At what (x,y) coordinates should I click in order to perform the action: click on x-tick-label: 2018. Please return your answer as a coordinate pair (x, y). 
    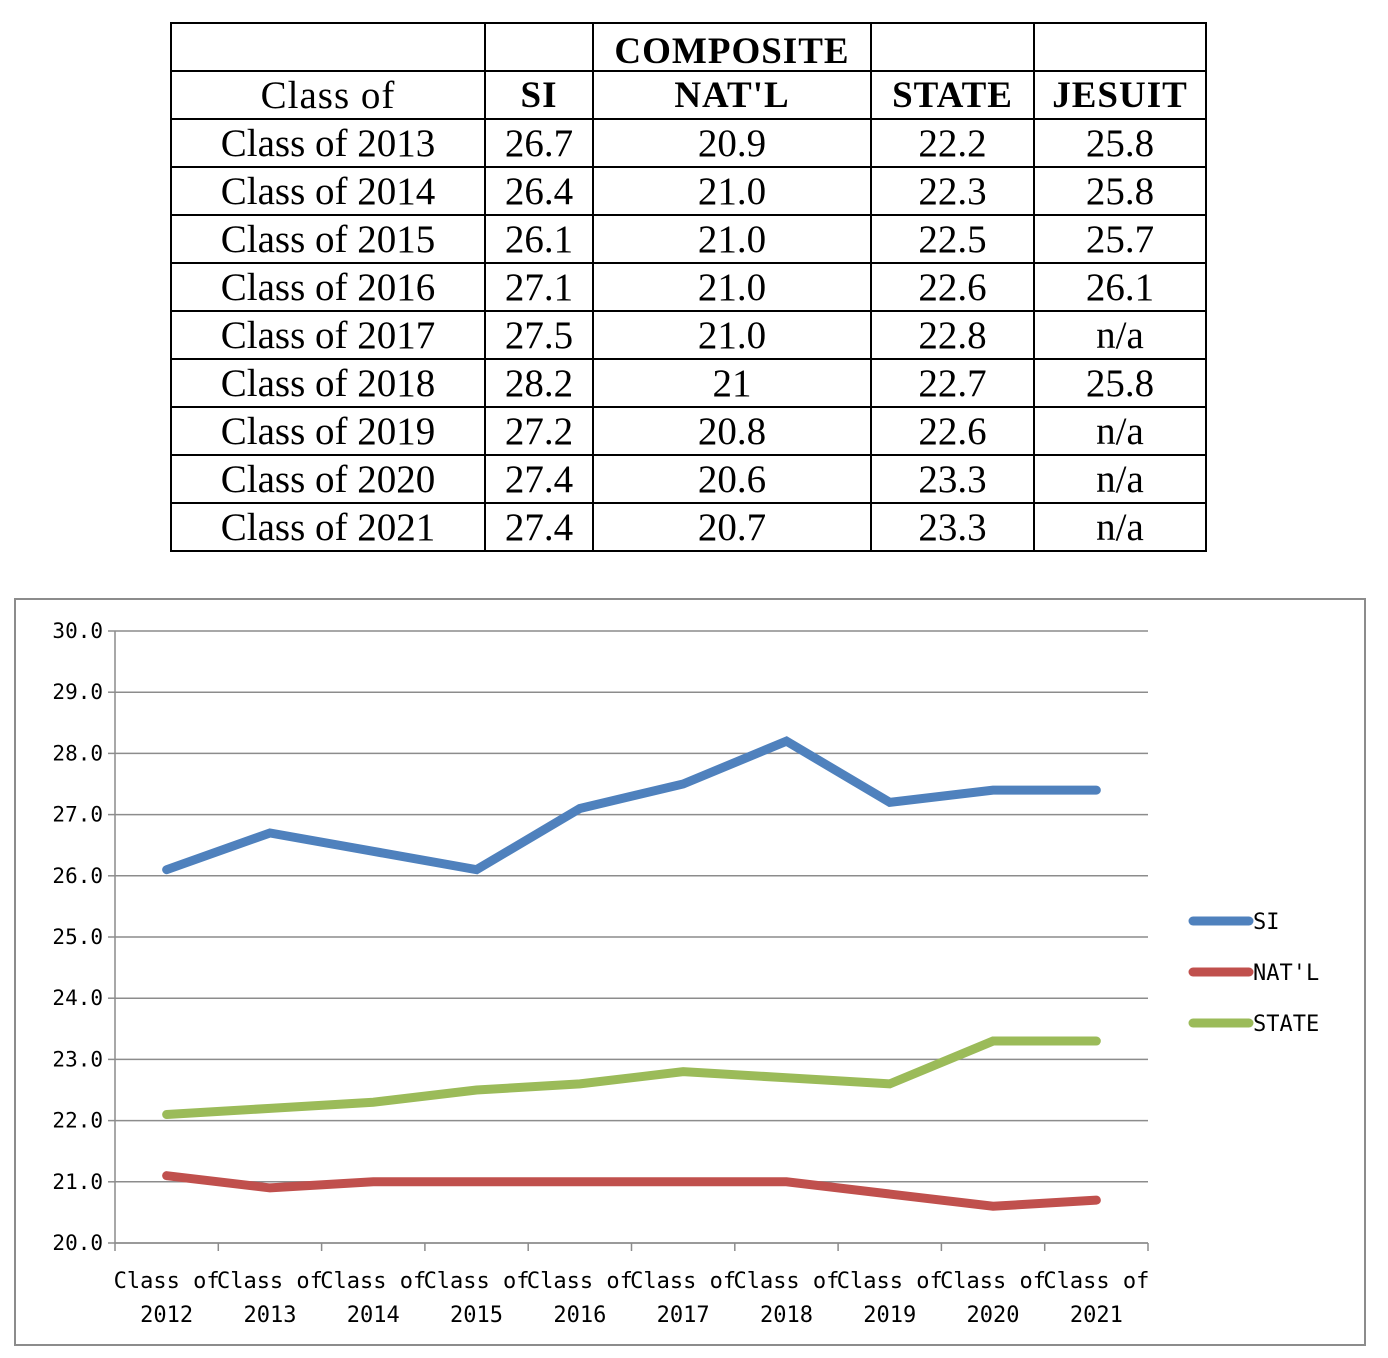
    Looking at the image, I should click on (786, 1315).